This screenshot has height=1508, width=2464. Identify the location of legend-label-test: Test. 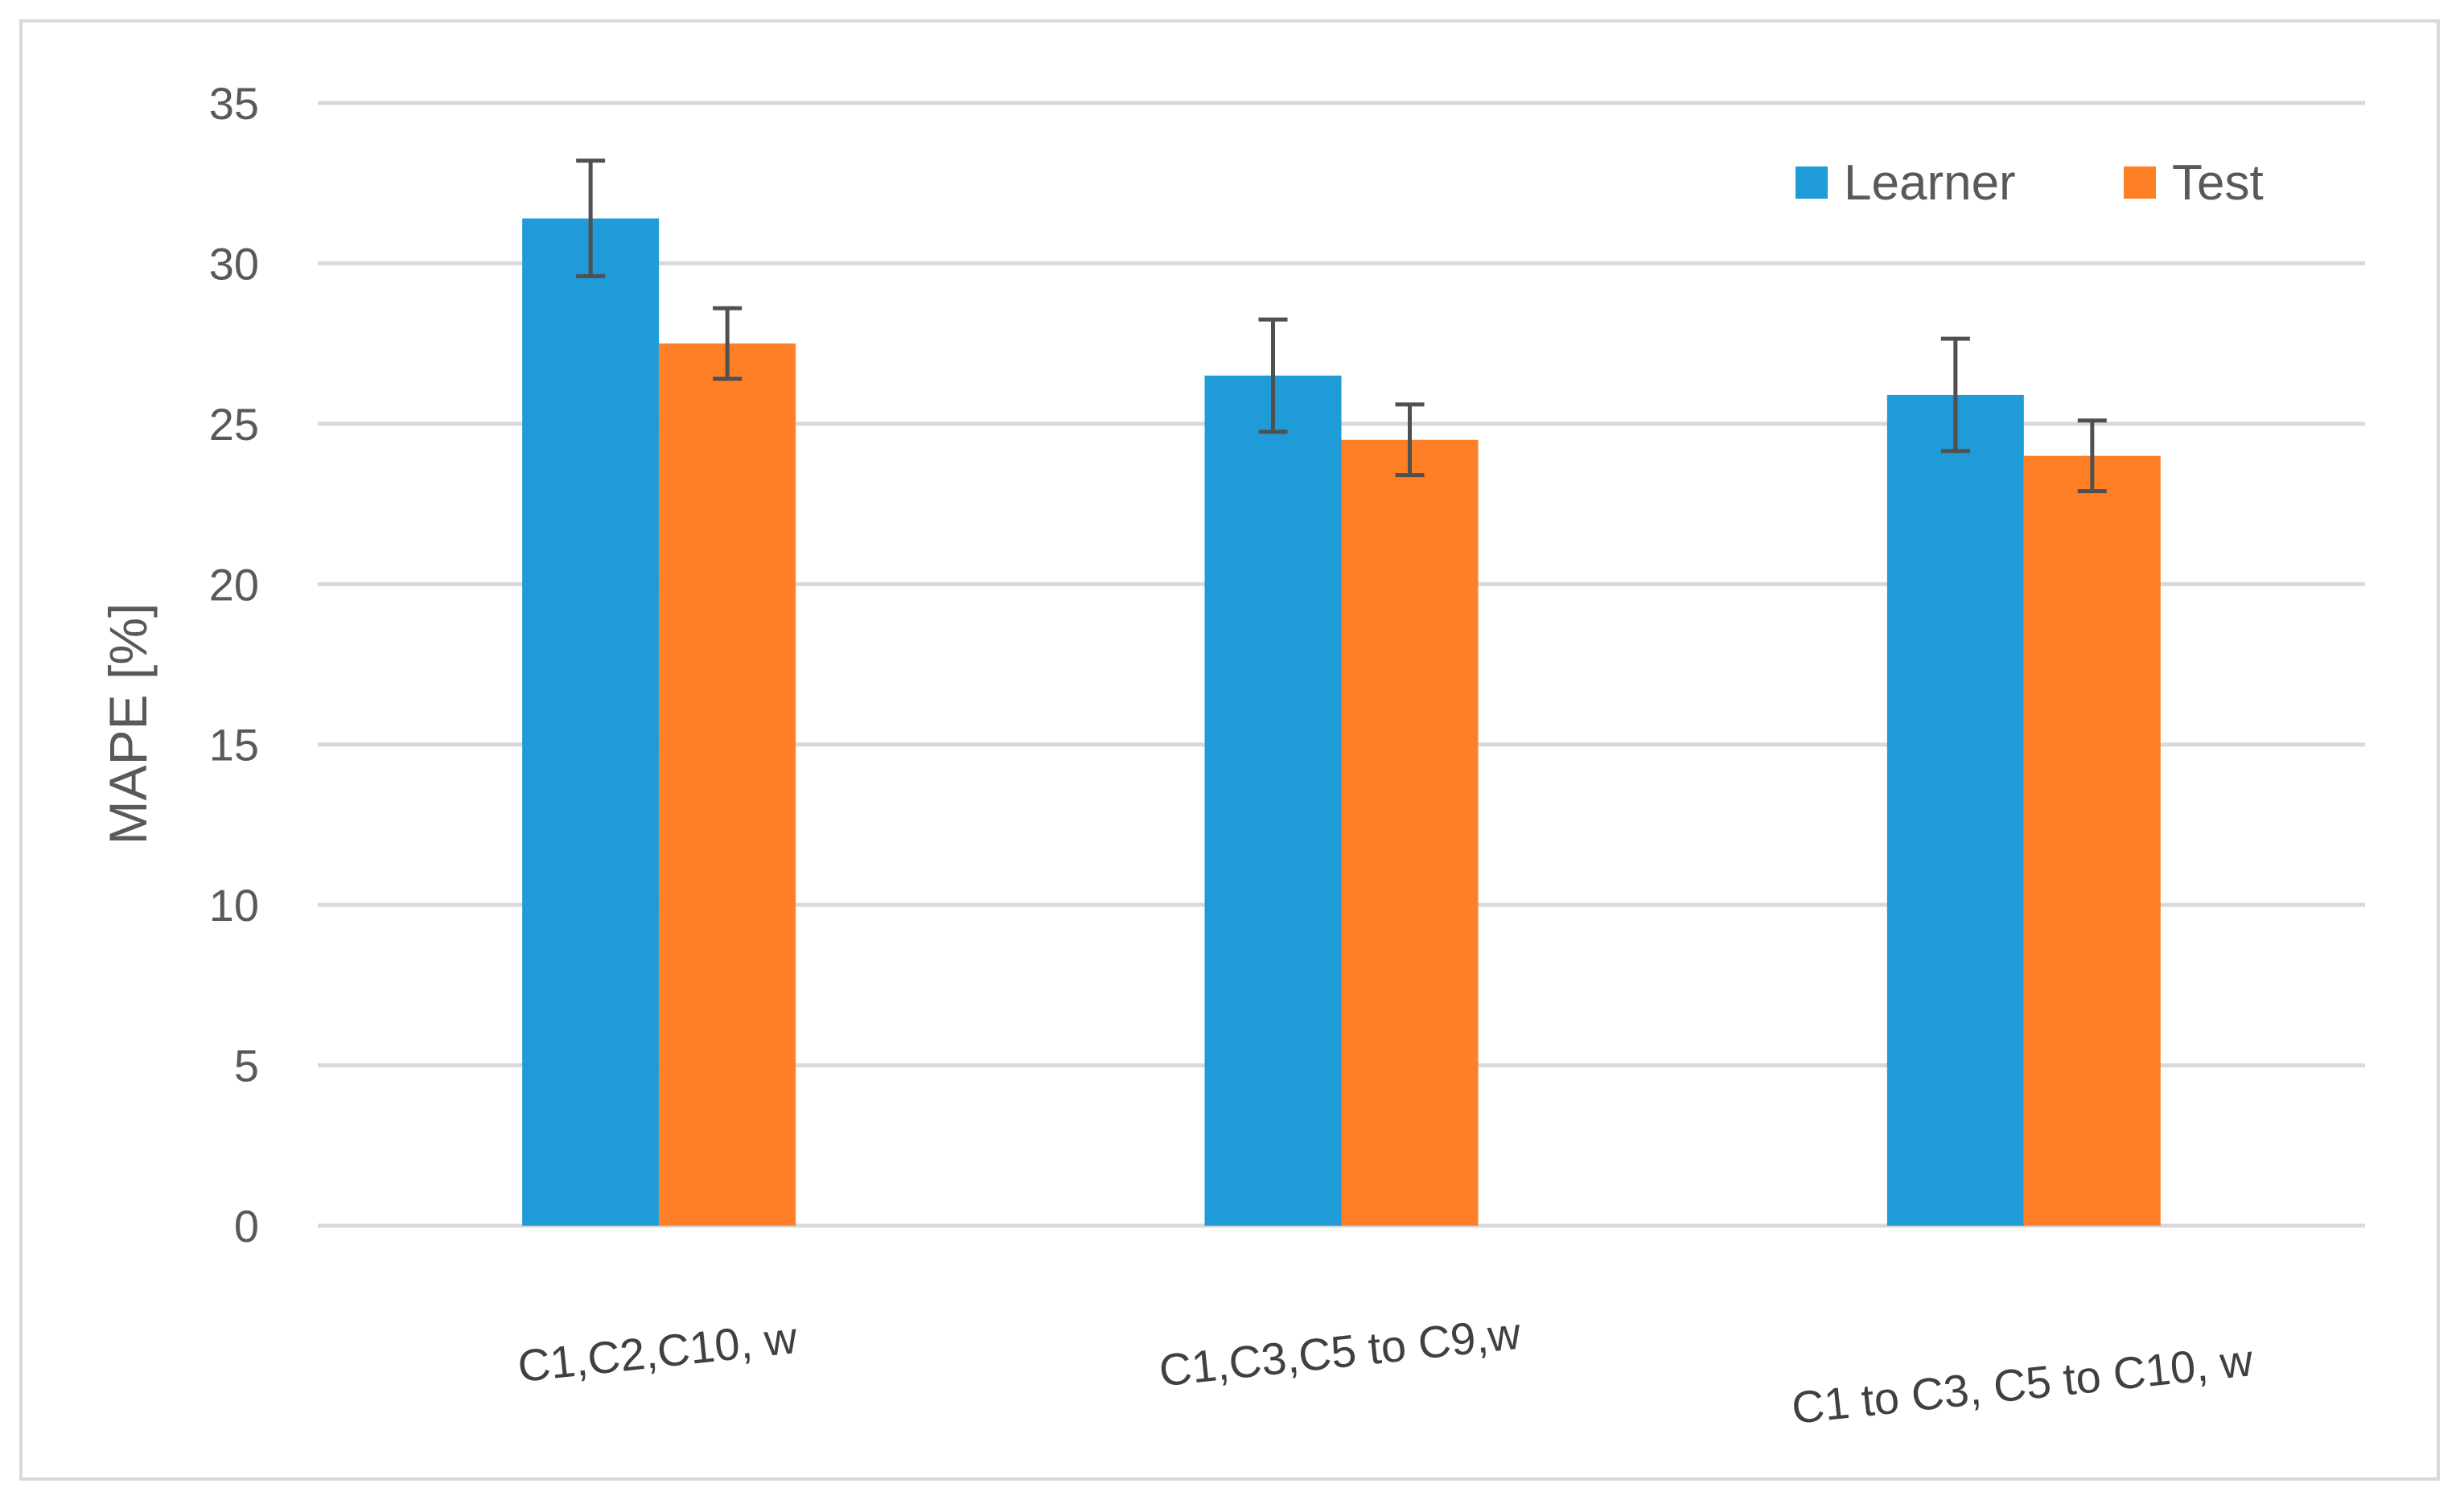
(2218, 183).